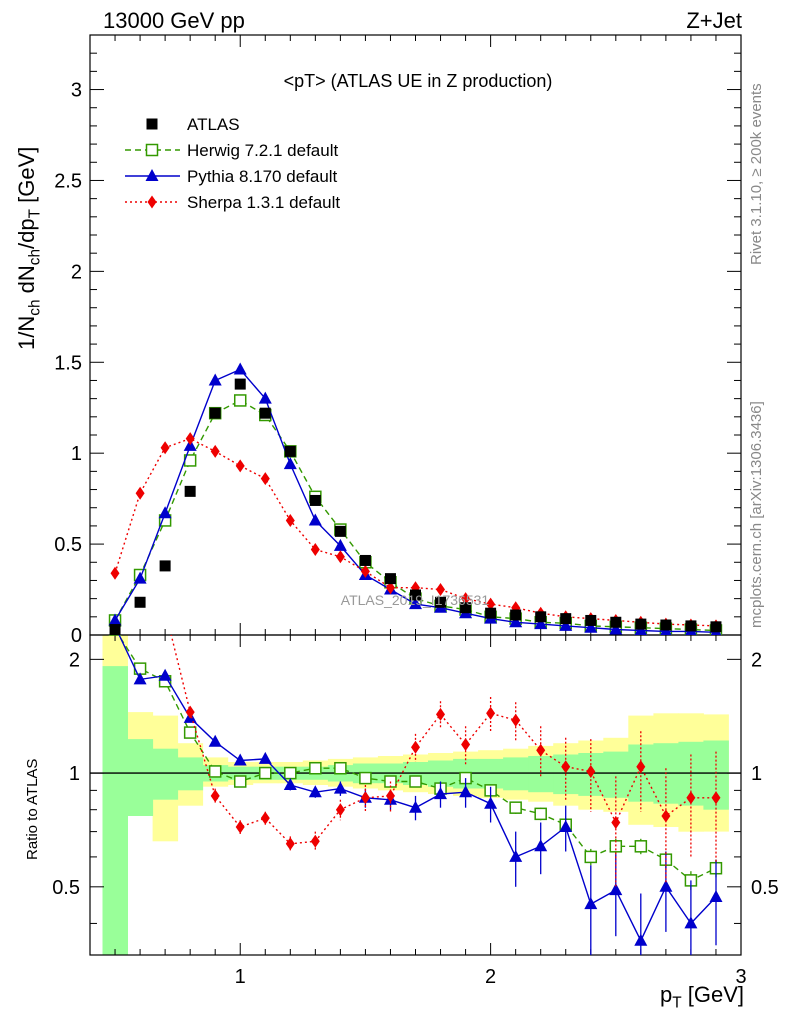  I want to click on main-y-tick-label: 2, so click(76, 272).